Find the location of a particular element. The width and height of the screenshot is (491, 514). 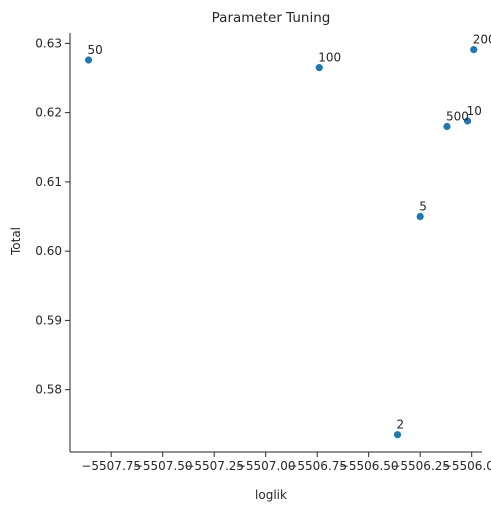

x-tick-label: −5507.25 is located at coordinates (214, 466).